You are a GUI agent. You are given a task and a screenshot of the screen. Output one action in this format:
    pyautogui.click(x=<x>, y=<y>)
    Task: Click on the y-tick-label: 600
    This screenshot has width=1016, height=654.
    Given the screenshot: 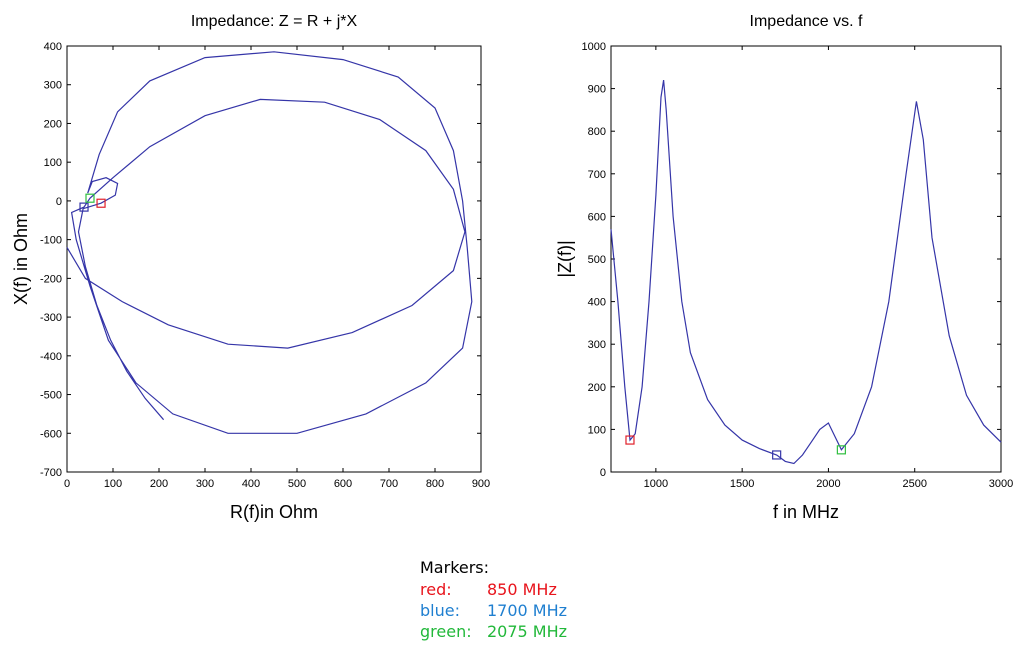 What is the action you would take?
    pyautogui.click(x=597, y=217)
    